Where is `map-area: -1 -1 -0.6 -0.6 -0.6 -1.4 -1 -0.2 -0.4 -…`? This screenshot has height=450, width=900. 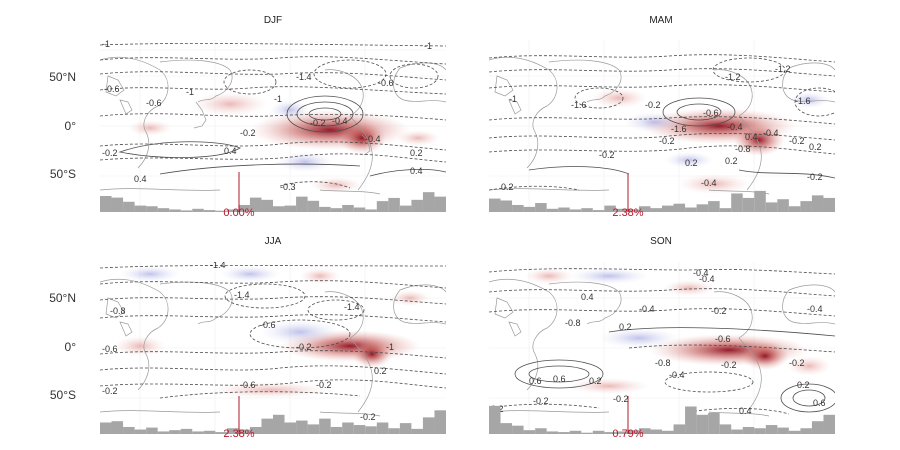
map-area: -1 -1 -0.6 -0.6 -0.6 -1.4 -1 -0.2 -0.4 -… is located at coordinates (273, 125).